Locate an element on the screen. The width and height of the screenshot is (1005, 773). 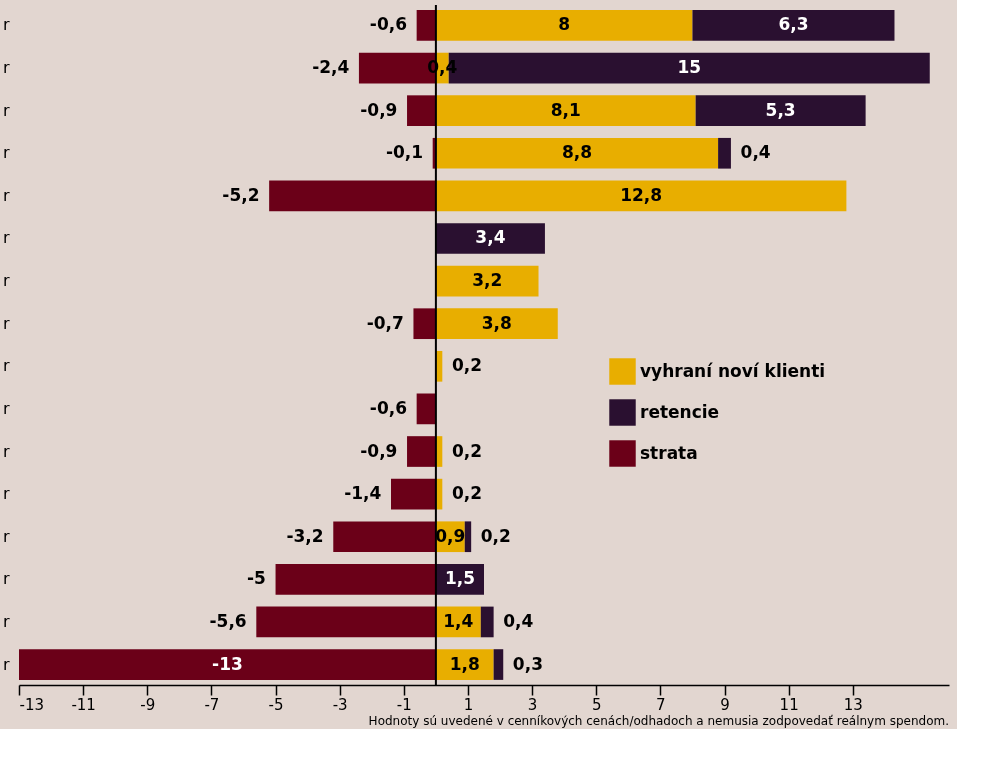
legend-label: strata is located at coordinates (669, 452).